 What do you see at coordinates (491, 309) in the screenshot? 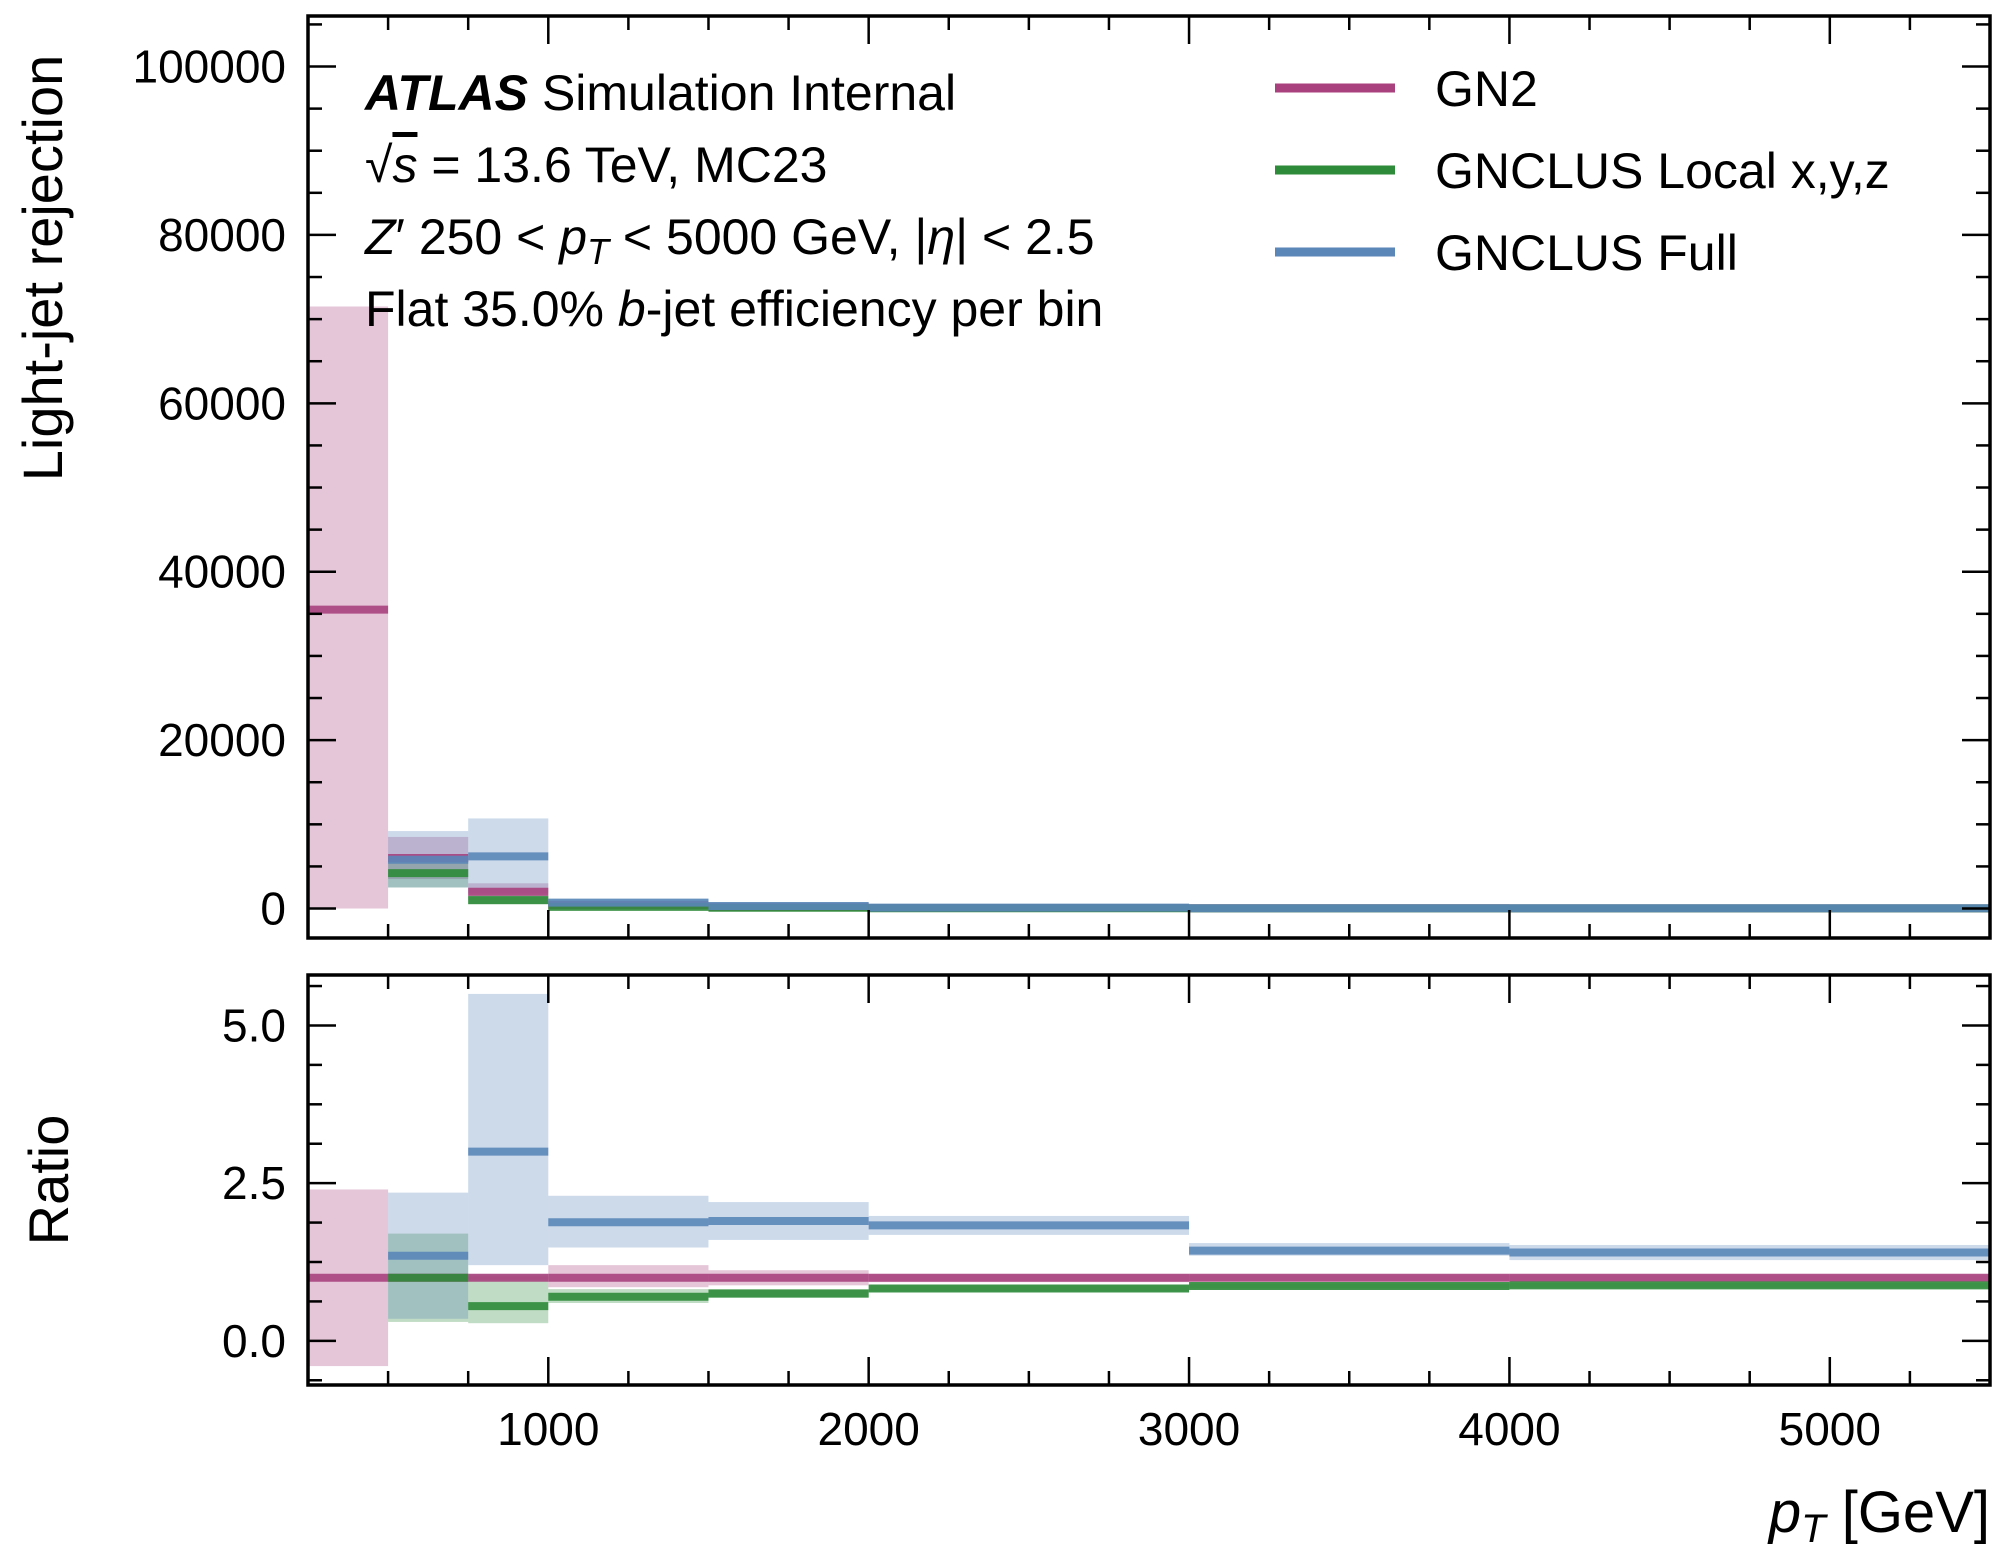
I see `wp-a: Flat 35.0%` at bounding box center [491, 309].